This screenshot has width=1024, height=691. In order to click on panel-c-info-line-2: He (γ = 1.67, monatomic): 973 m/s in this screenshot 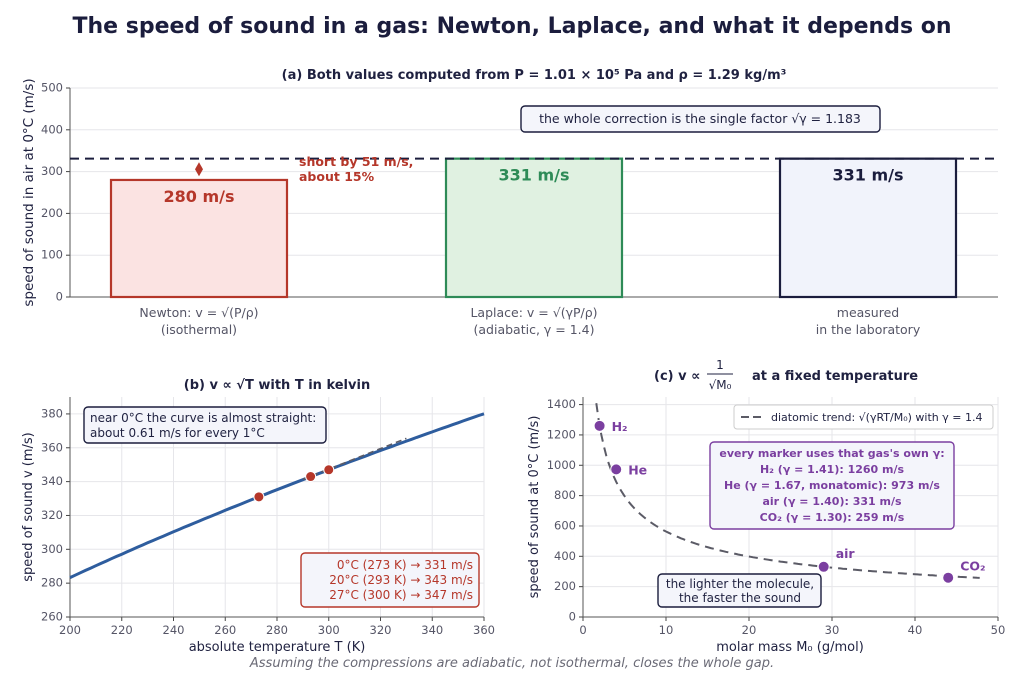, I will do `click(832, 485)`.